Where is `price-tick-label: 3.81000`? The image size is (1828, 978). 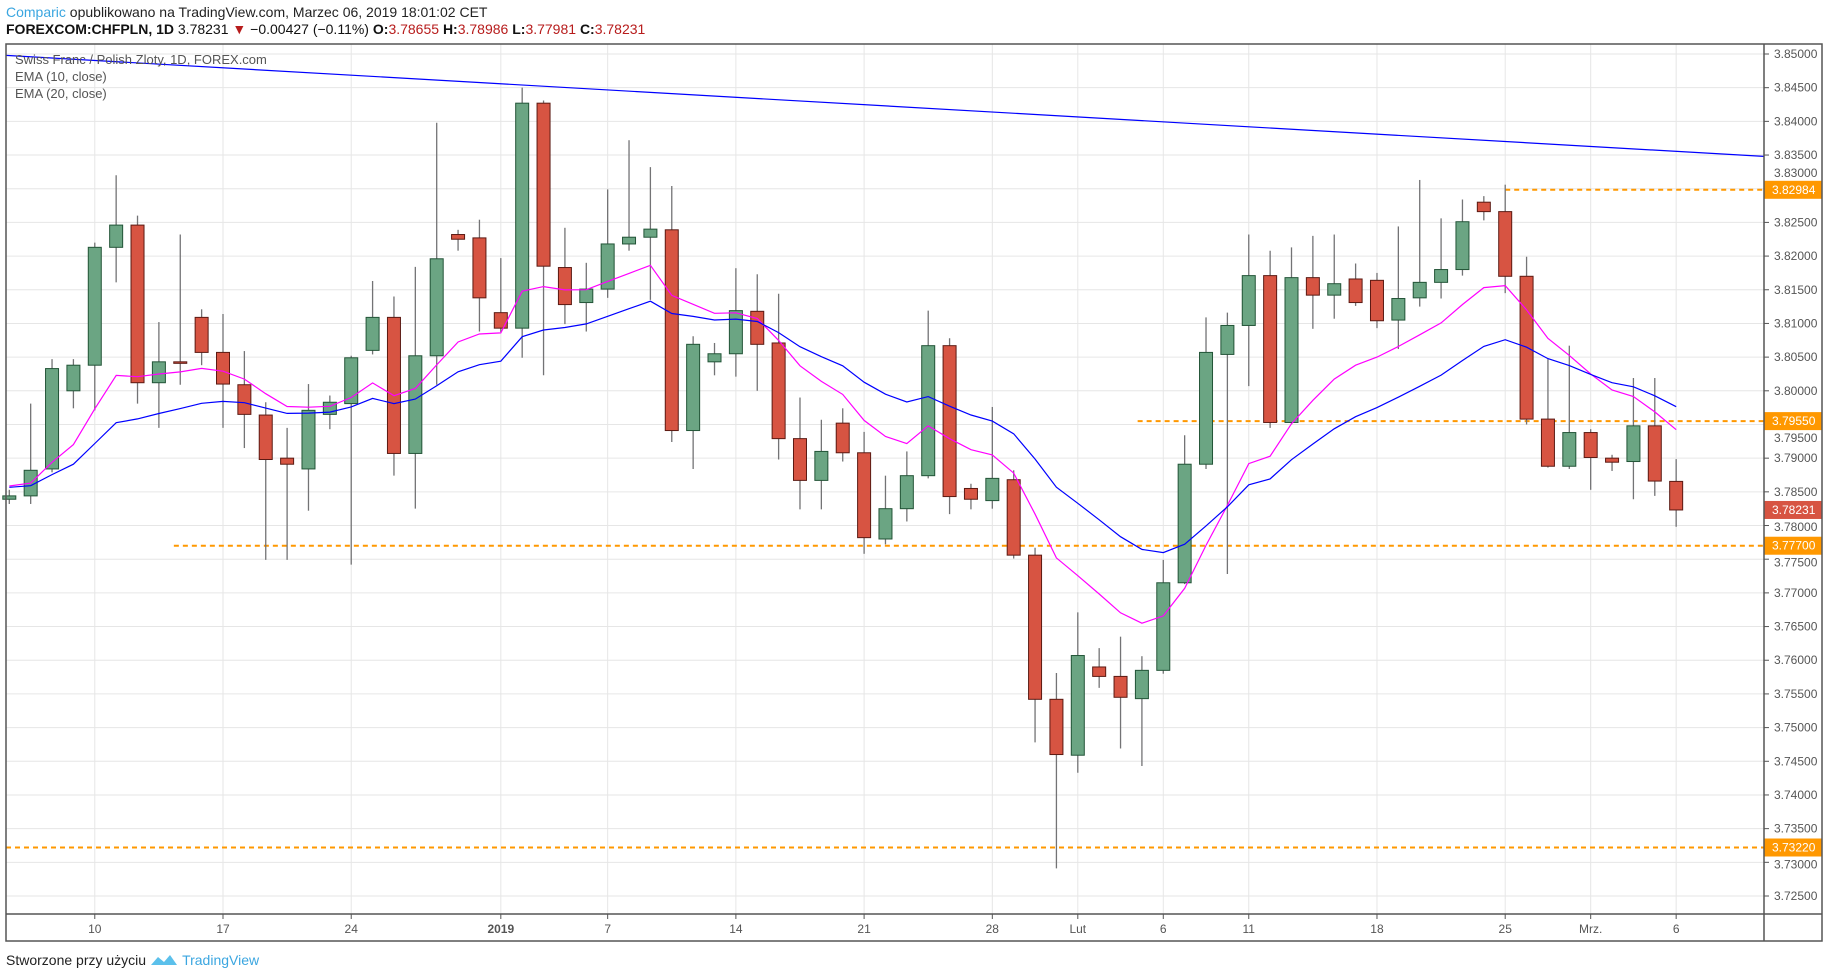
price-tick-label: 3.81000 is located at coordinates (1796, 323).